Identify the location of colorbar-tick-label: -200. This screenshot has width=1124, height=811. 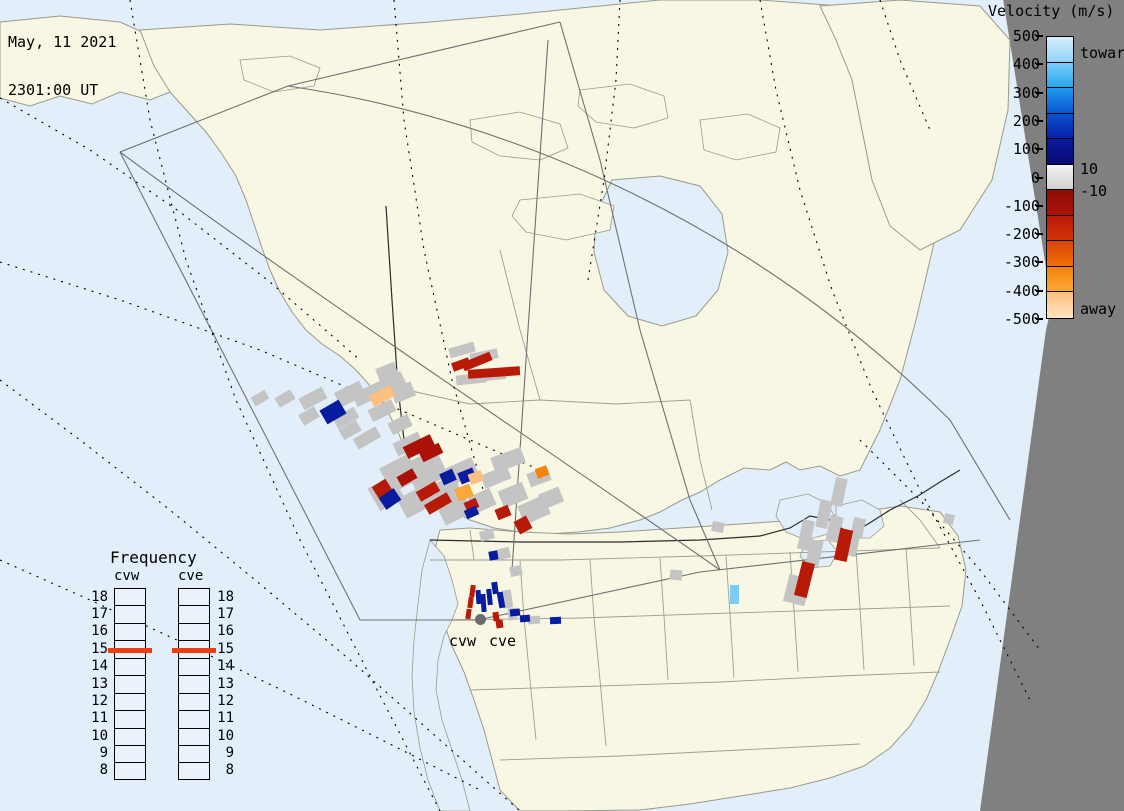
(1021, 234).